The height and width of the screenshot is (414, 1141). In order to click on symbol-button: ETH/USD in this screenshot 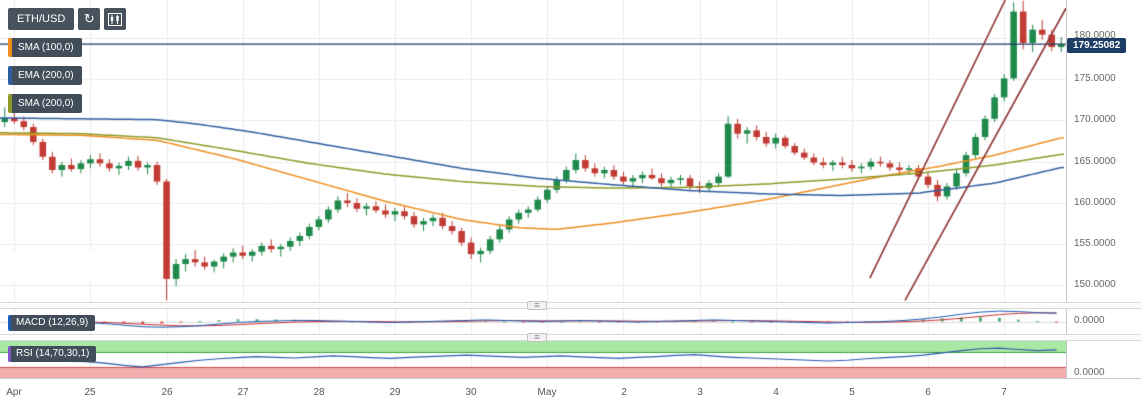, I will do `click(41, 19)`.